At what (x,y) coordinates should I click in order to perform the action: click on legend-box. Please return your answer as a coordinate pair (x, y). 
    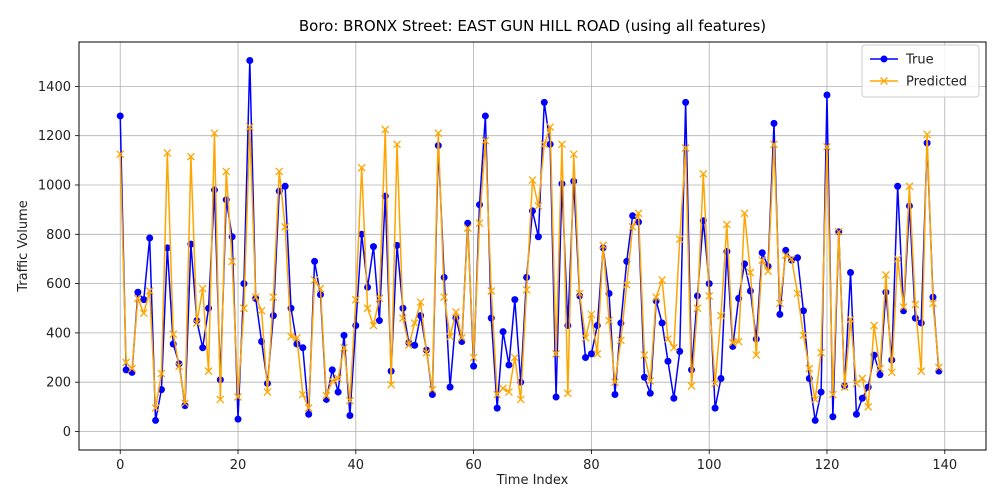
    Looking at the image, I should click on (920, 71).